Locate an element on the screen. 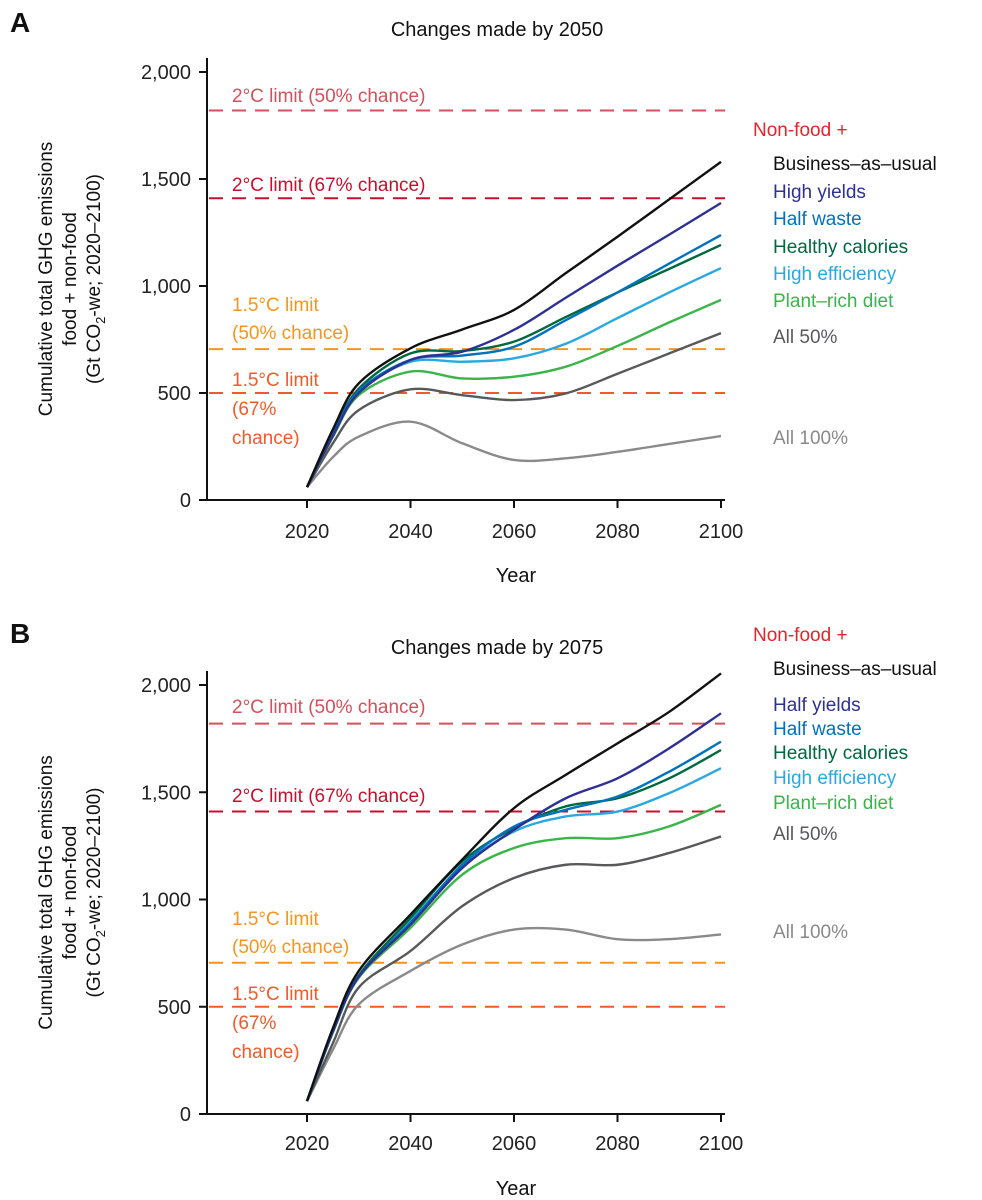 This screenshot has width=982, height=1200. series-line-business-as-usual is located at coordinates (513, 324).